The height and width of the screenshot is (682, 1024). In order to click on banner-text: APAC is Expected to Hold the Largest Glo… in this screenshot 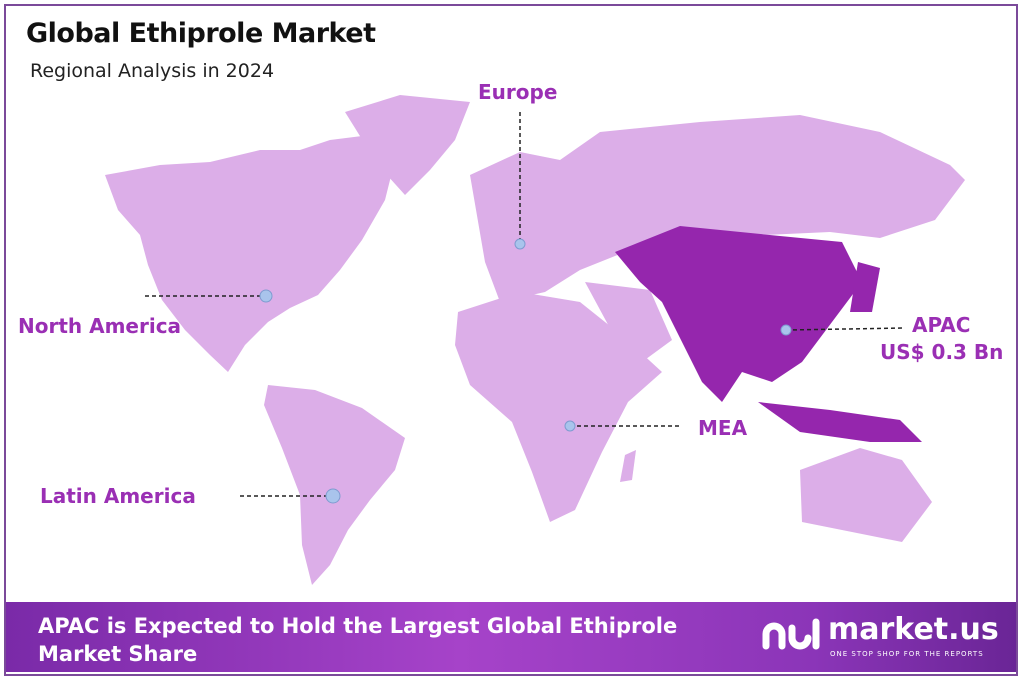, I will do `click(358, 640)`.